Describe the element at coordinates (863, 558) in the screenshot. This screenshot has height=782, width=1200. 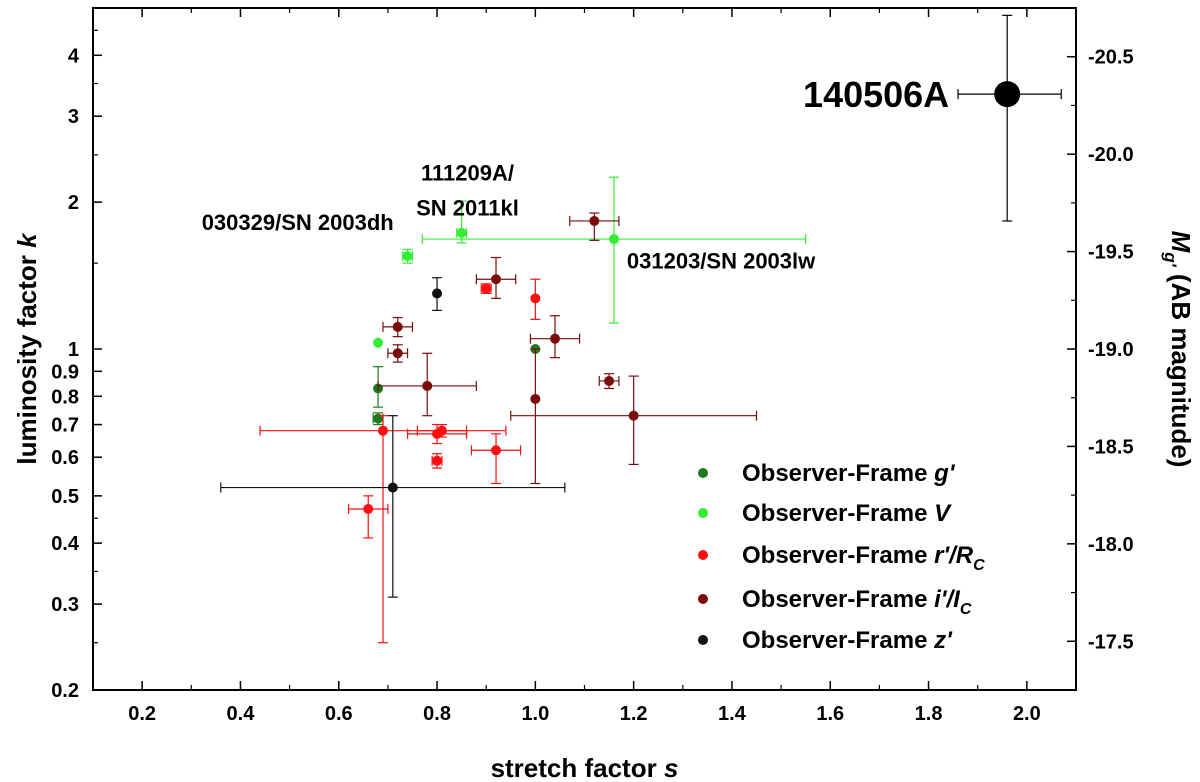
I see `legend-label: Observer-Frame r'/RC` at that location.